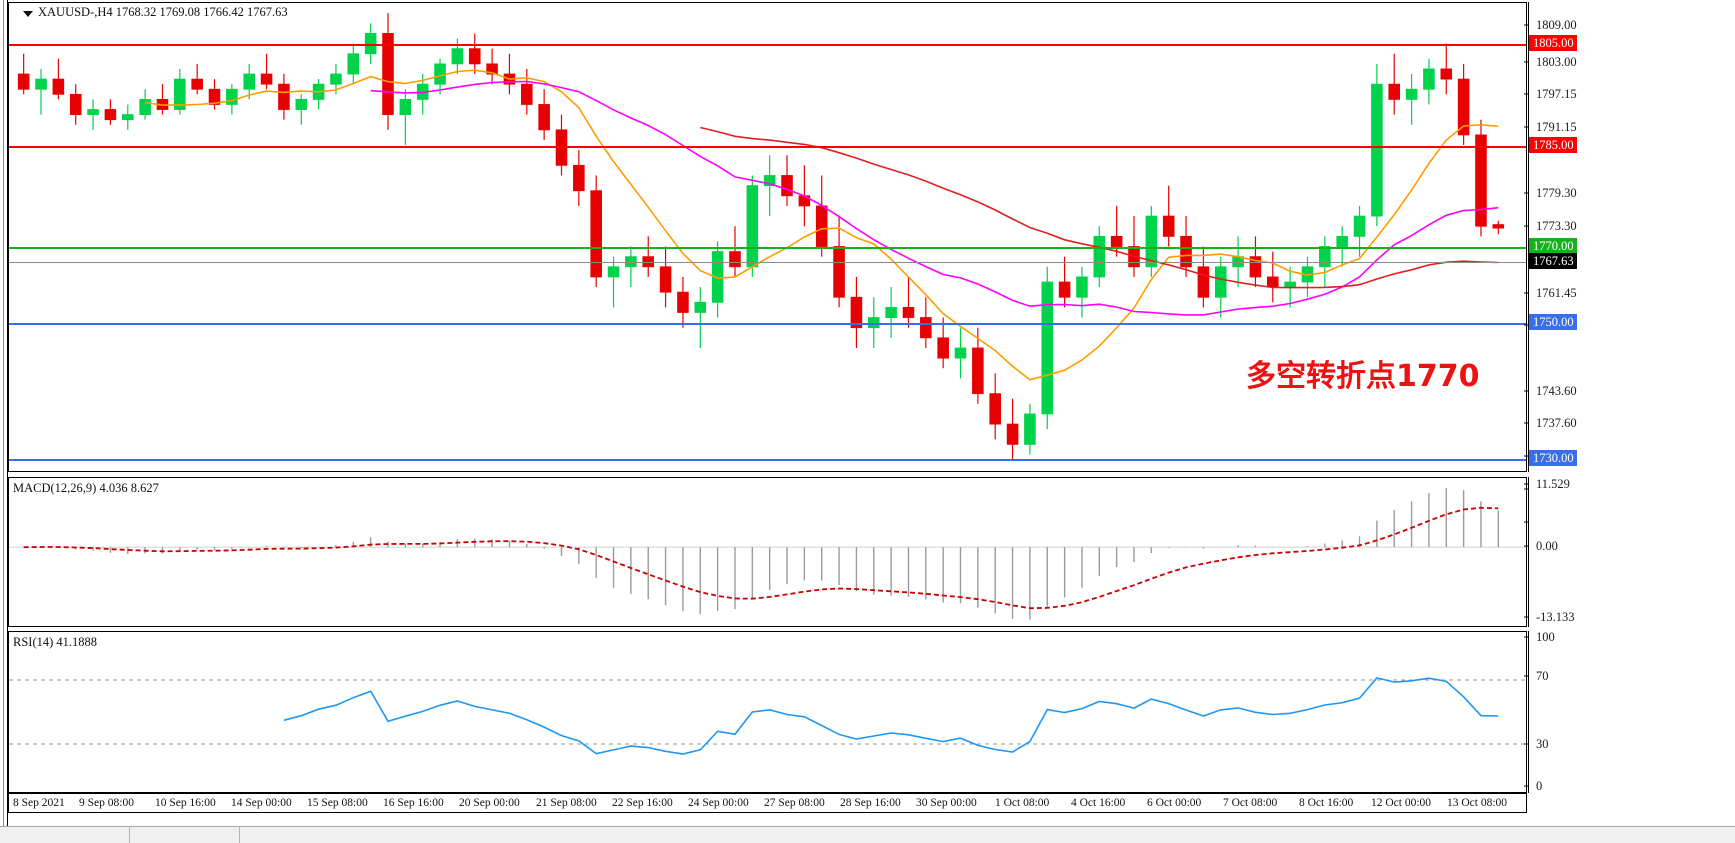 The height and width of the screenshot is (843, 1735). Describe the element at coordinates (767, 716) in the screenshot. I see `rsi-canvas` at that location.